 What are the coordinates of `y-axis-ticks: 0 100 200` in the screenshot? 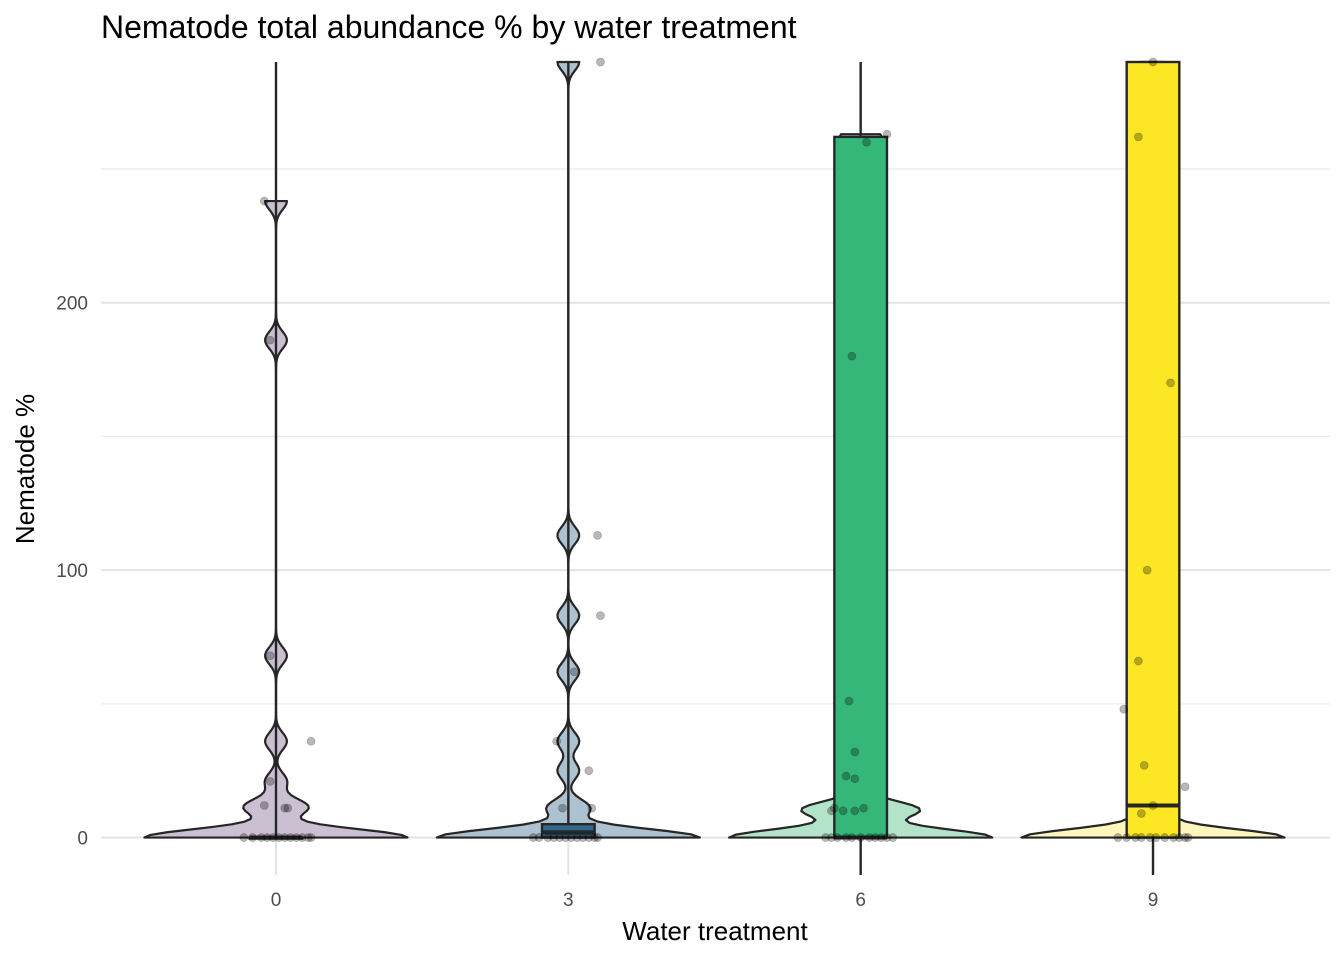 It's located at (72, 572).